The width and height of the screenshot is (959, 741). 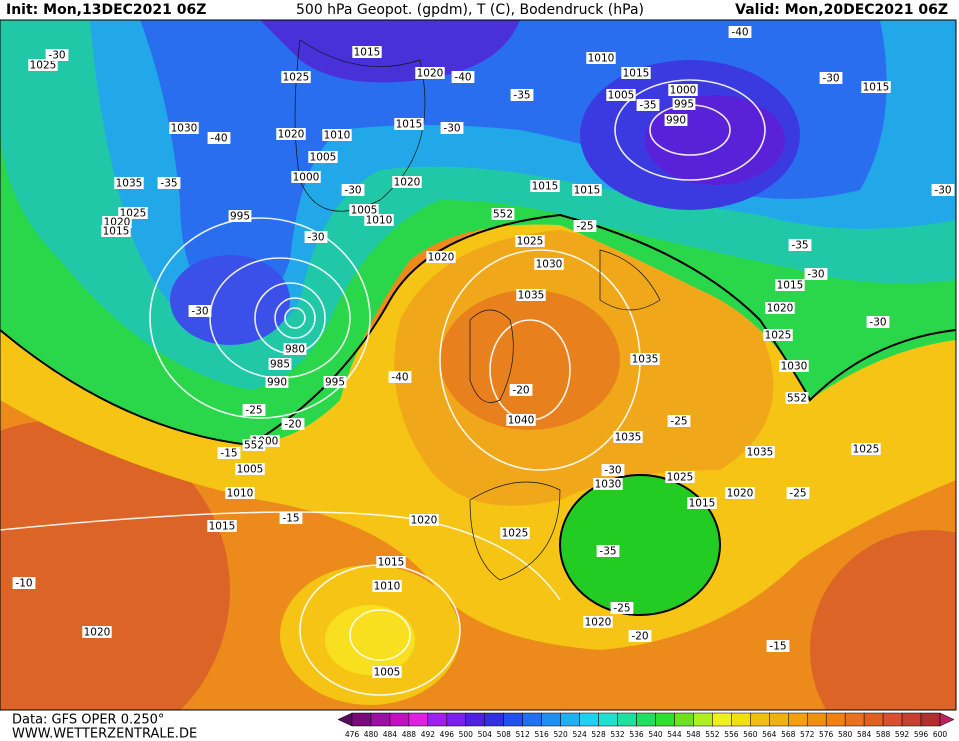 What do you see at coordinates (521, 421) in the screenshot?
I see `contour-label: 1040` at bounding box center [521, 421].